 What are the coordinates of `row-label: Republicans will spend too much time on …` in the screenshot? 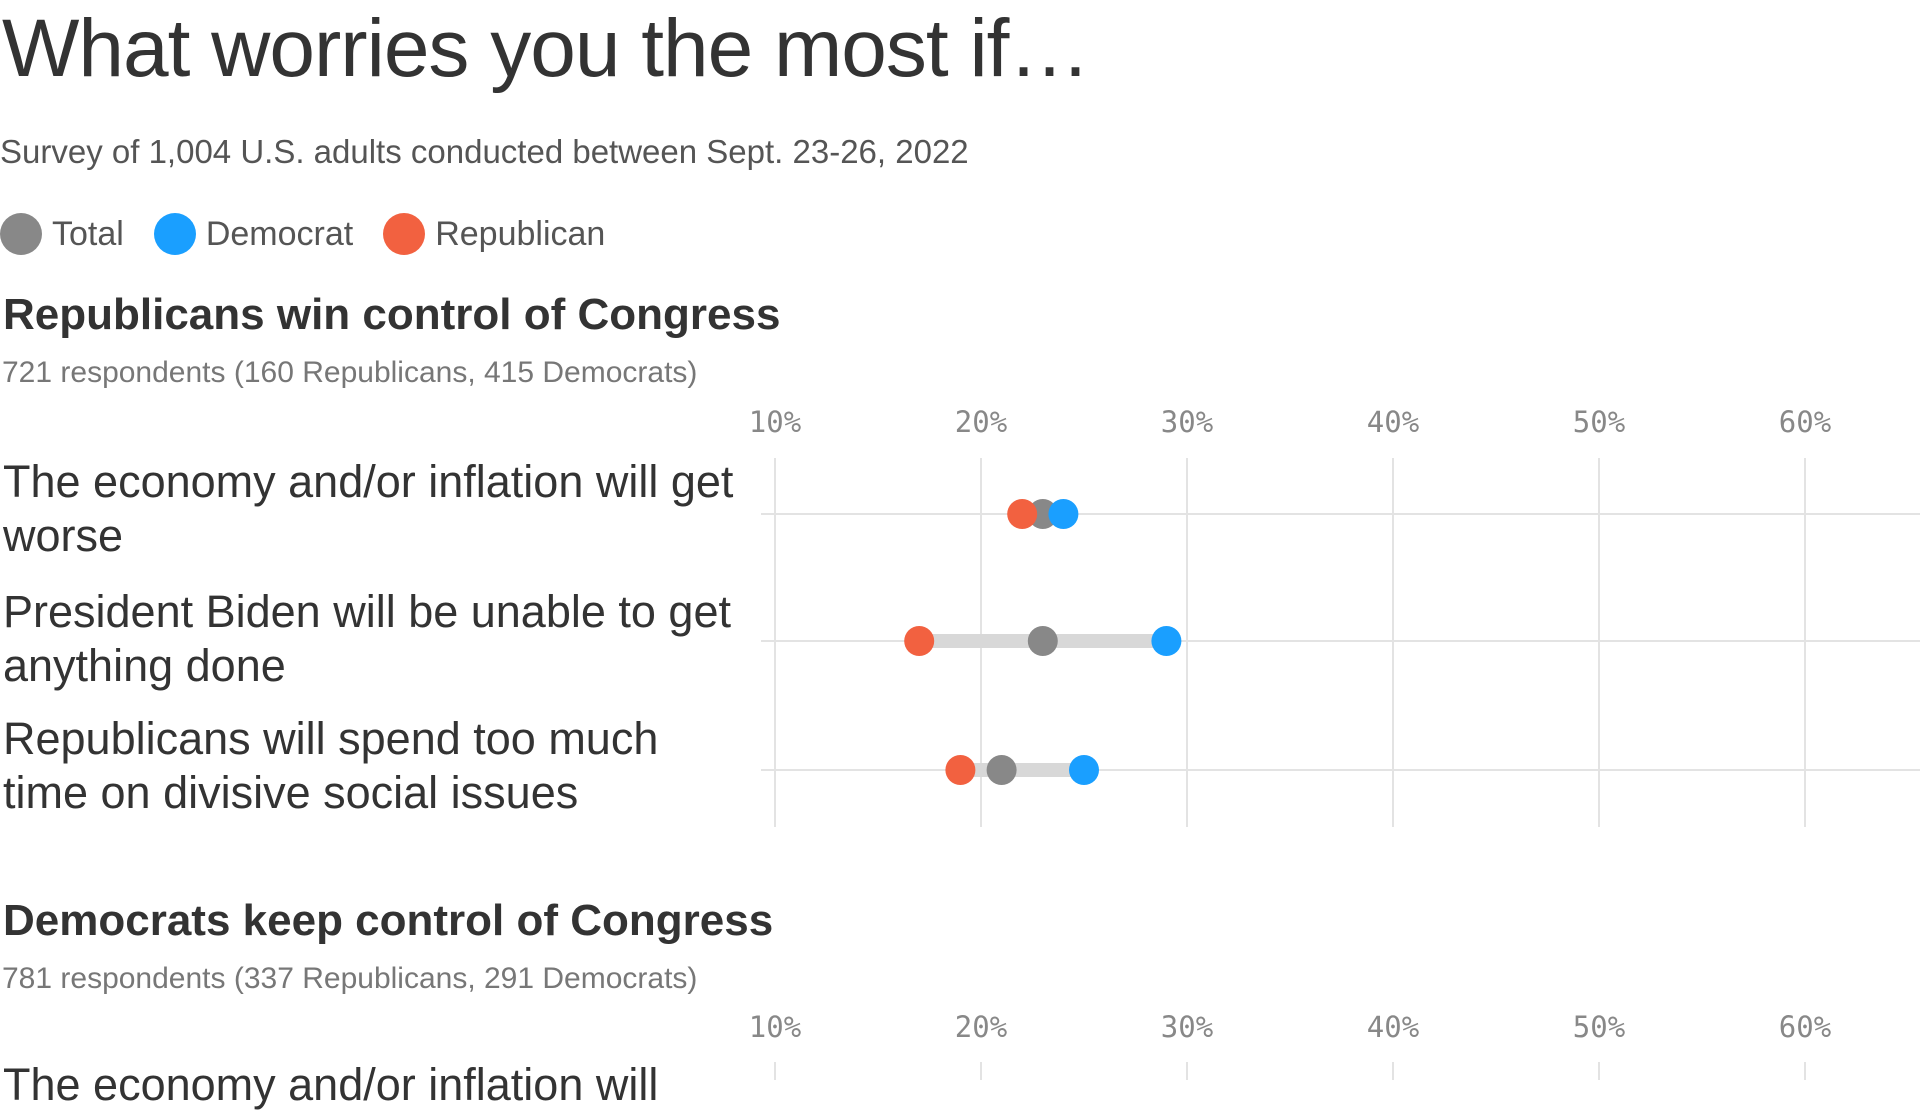 It's located at (331, 765).